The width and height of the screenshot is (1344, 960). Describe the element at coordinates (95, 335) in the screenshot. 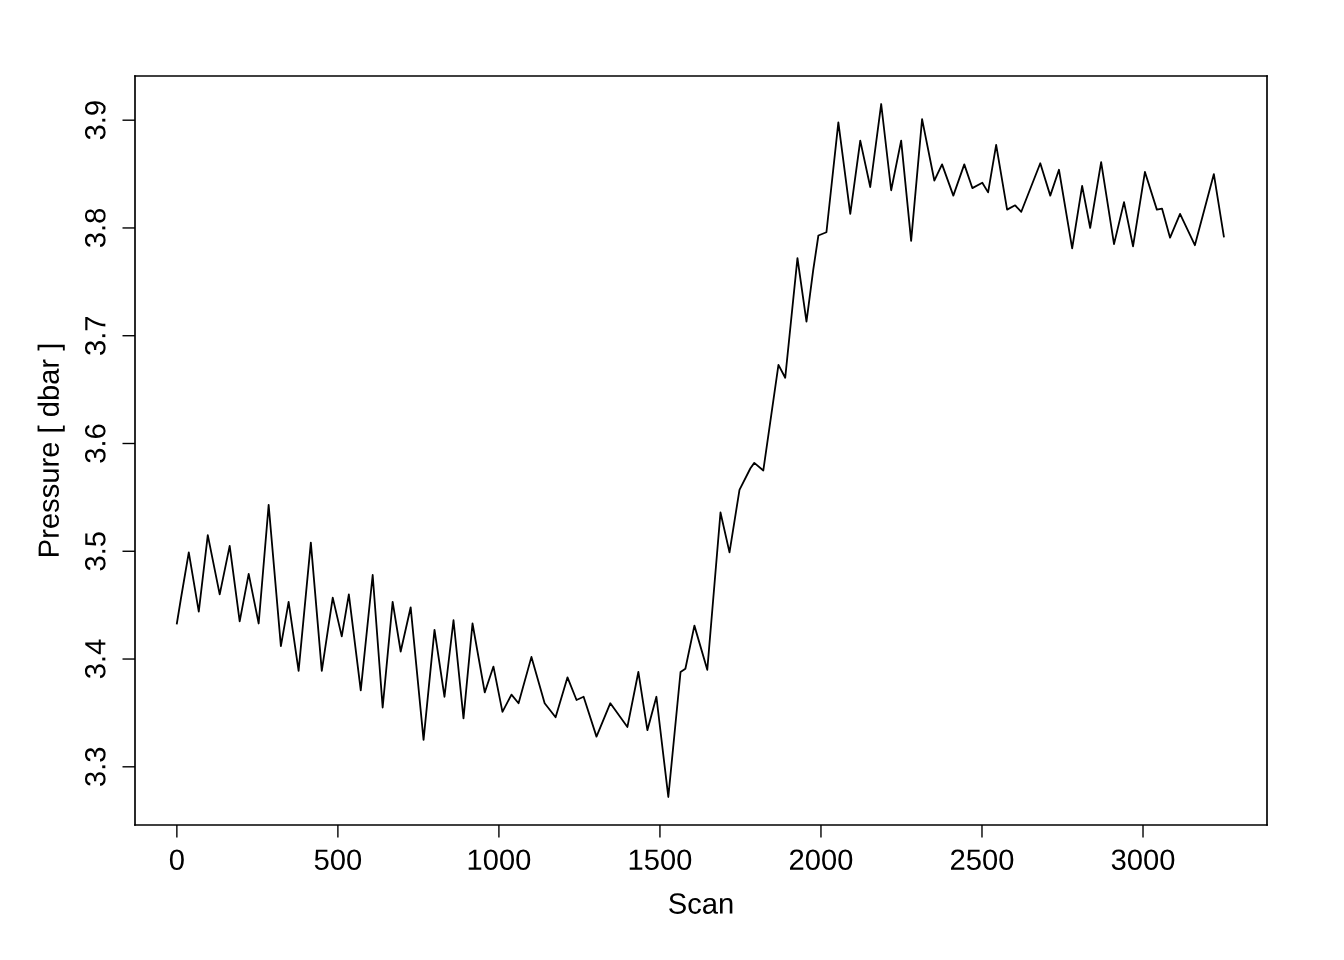

I see `y-tick-label: 3.7` at that location.